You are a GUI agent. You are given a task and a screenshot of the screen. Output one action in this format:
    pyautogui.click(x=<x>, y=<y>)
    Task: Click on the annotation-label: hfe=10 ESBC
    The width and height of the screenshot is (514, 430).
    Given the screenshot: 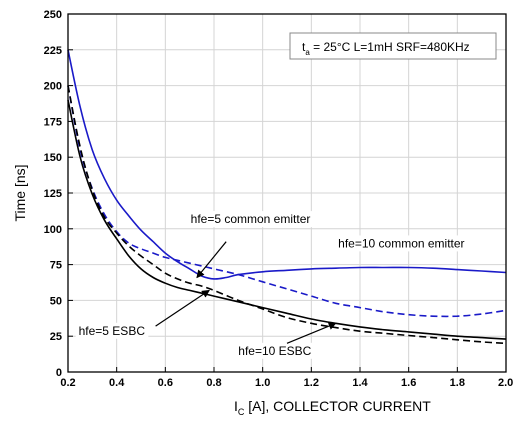 What is the action you would take?
    pyautogui.click(x=274, y=351)
    